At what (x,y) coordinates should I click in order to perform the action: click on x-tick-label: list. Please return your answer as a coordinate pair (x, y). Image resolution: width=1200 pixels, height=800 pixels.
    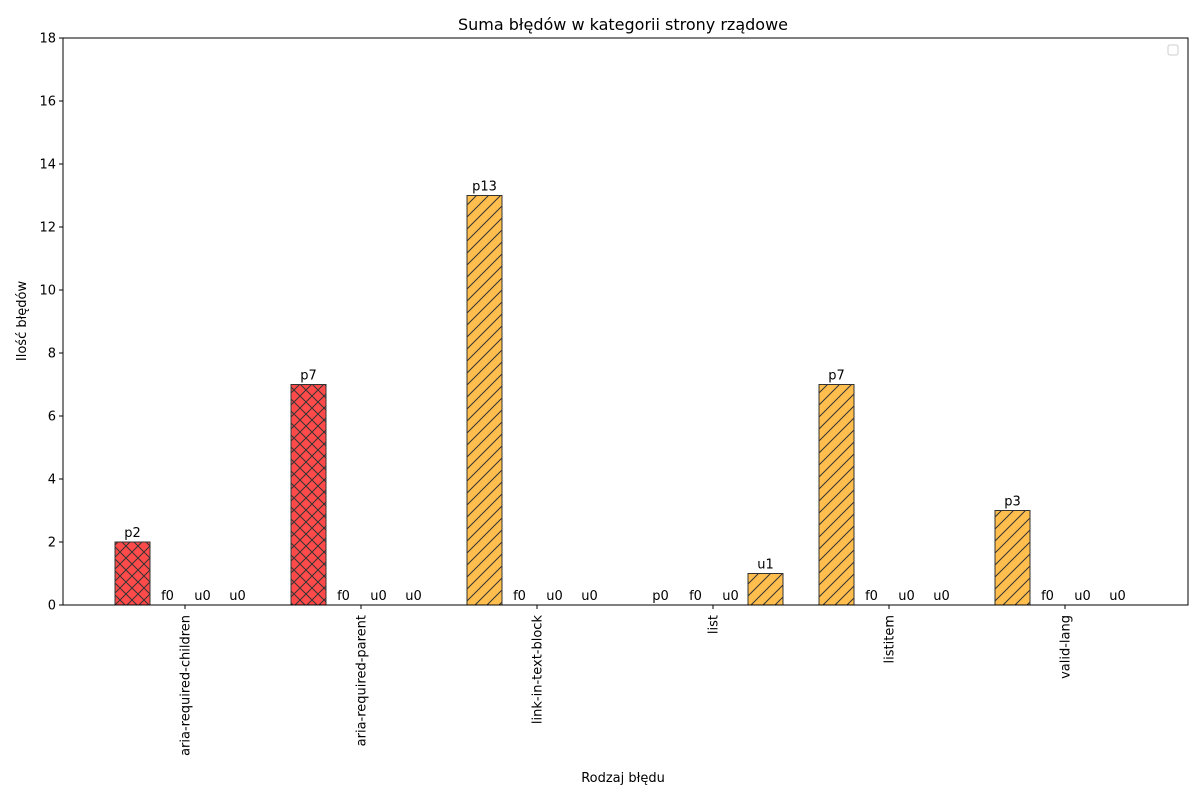
    Looking at the image, I should click on (714, 624).